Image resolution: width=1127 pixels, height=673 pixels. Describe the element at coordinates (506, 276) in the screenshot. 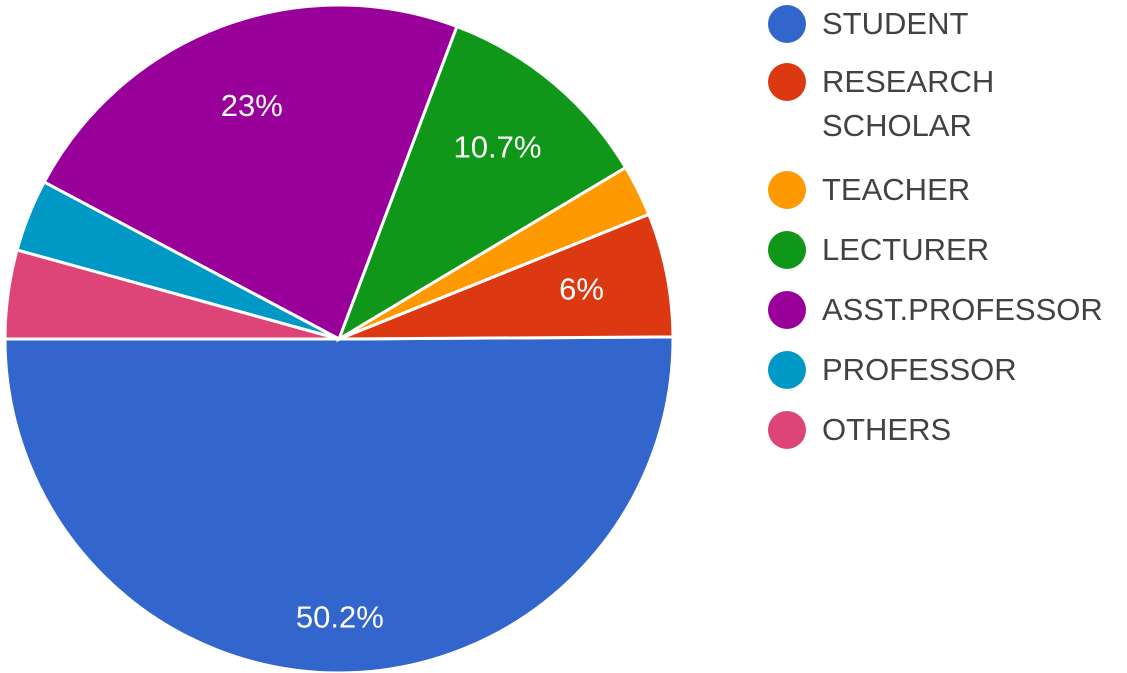

I see `pie-slice-research-scholar` at that location.